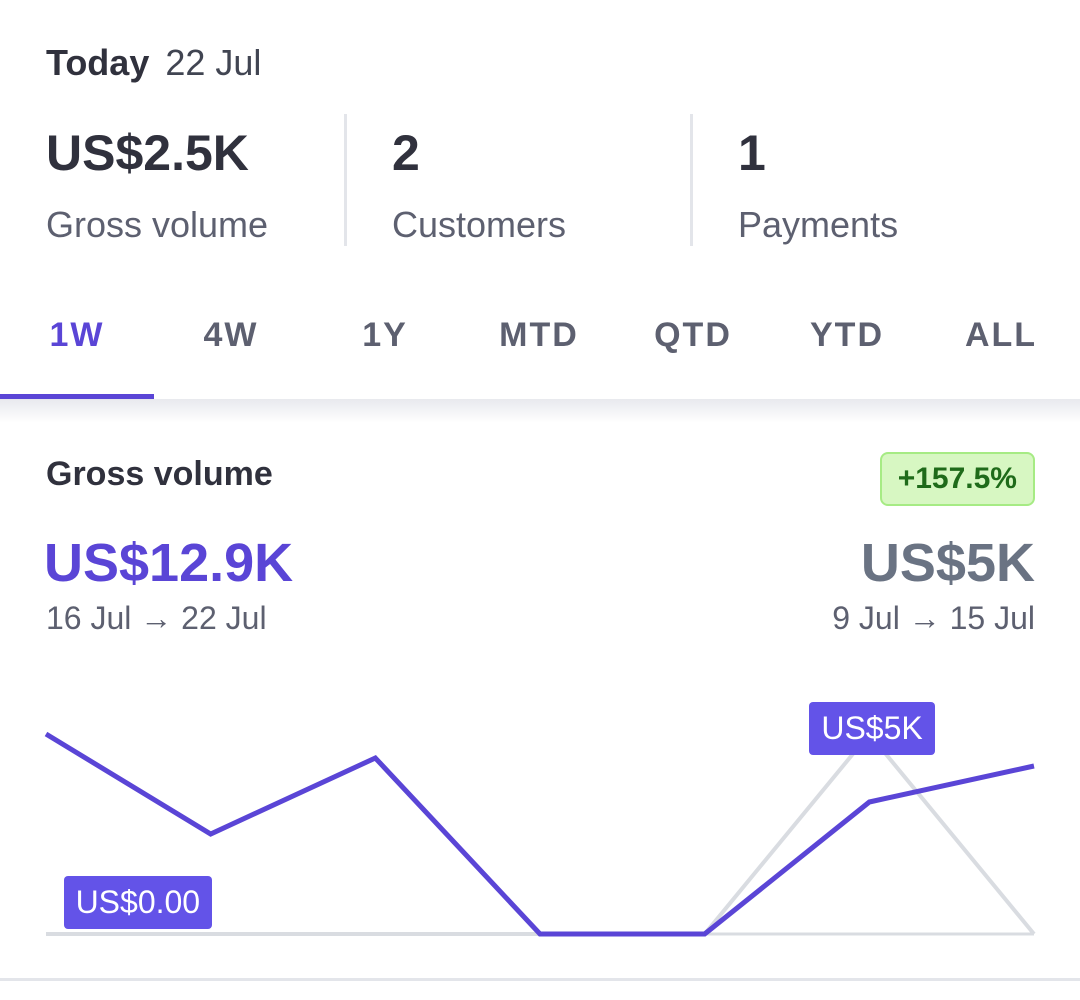 This screenshot has height=1000, width=1080. What do you see at coordinates (818, 224) in the screenshot?
I see `stat-label: Payments` at bounding box center [818, 224].